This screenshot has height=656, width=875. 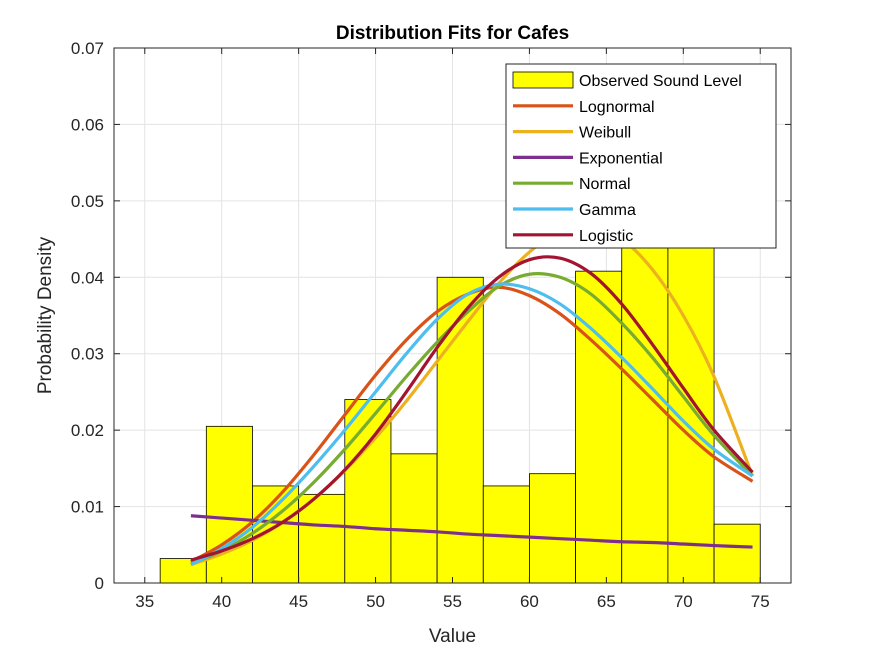 What do you see at coordinates (606, 236) in the screenshot?
I see `legend-label: Logistic` at bounding box center [606, 236].